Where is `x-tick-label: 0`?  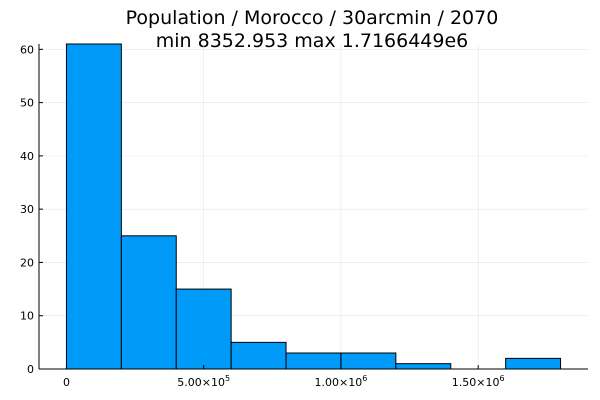
x-tick-label: 0 is located at coordinates (66, 382).